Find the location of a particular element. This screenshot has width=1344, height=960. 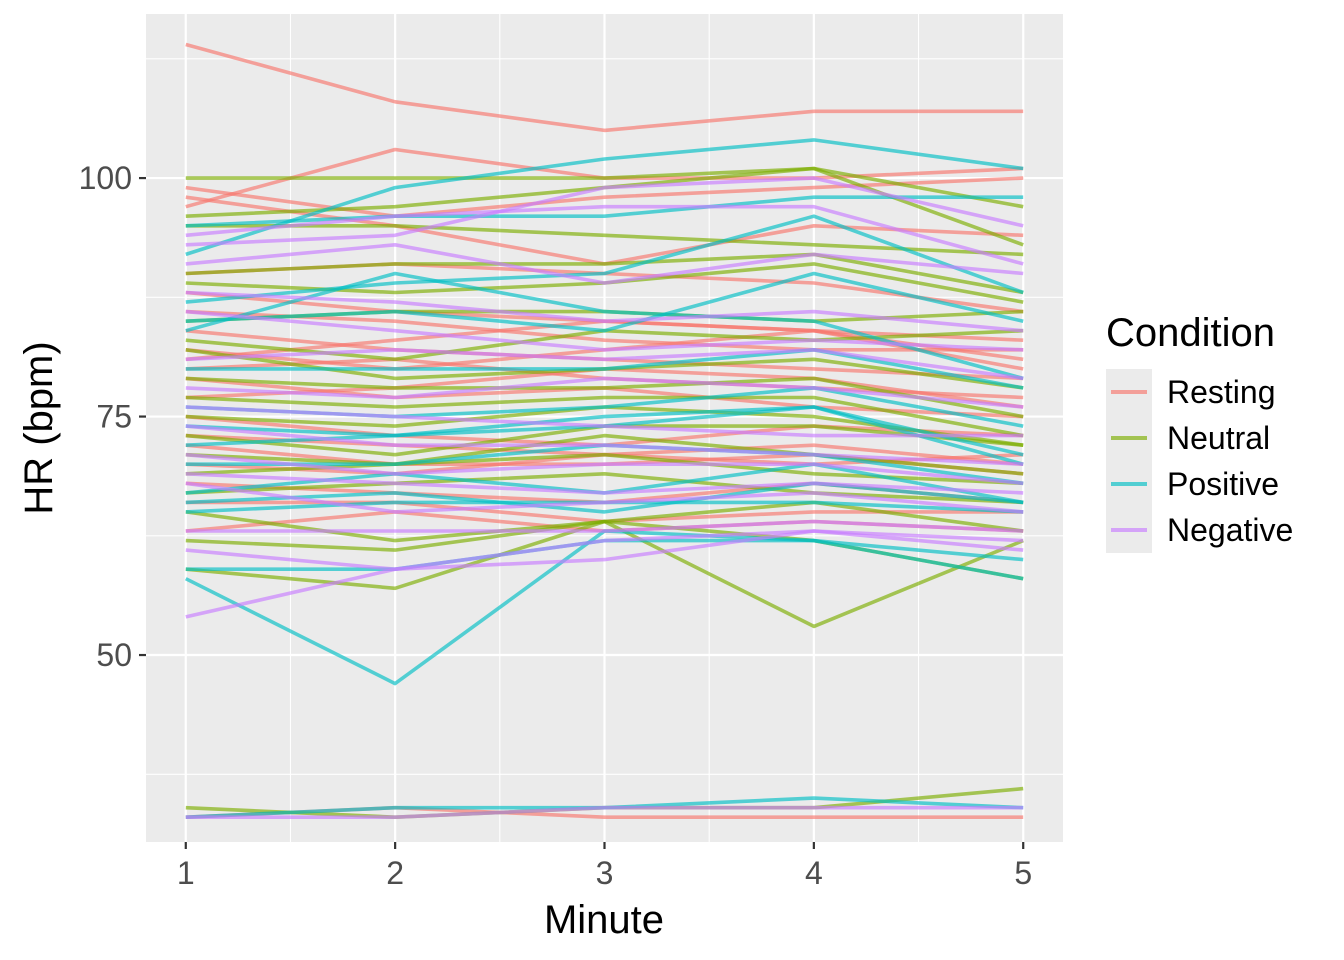

x-axis-title: Minute is located at coordinates (604, 920).